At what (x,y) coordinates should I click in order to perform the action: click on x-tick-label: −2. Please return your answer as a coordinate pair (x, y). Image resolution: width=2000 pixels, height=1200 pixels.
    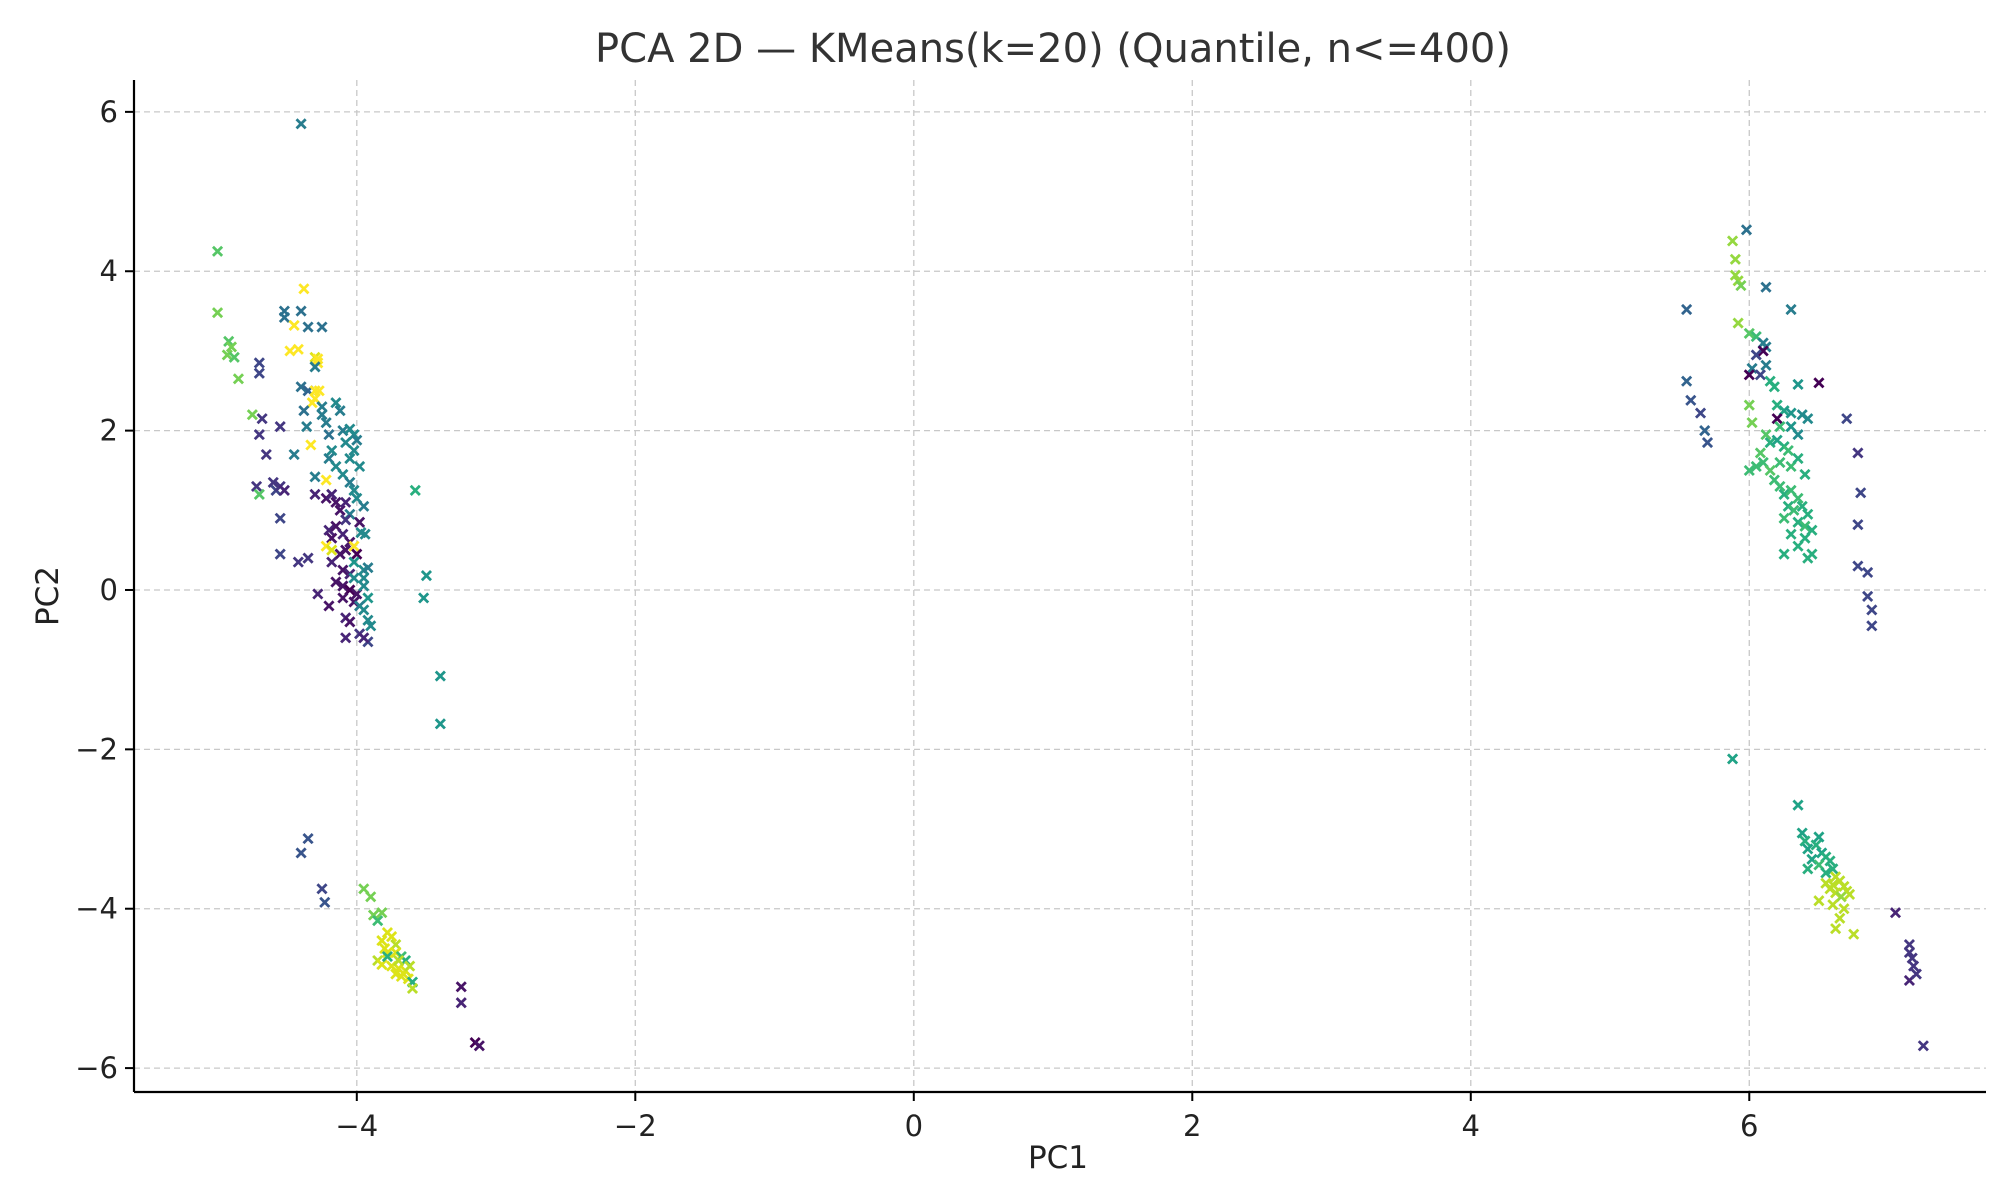
    Looking at the image, I should click on (635, 1126).